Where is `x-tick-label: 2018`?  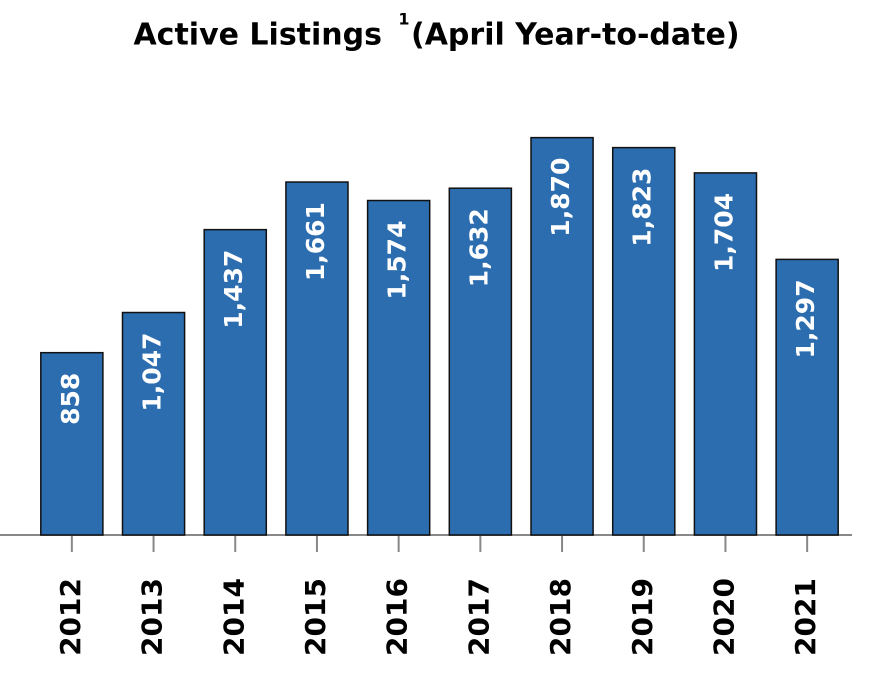 x-tick-label: 2018 is located at coordinates (560, 617).